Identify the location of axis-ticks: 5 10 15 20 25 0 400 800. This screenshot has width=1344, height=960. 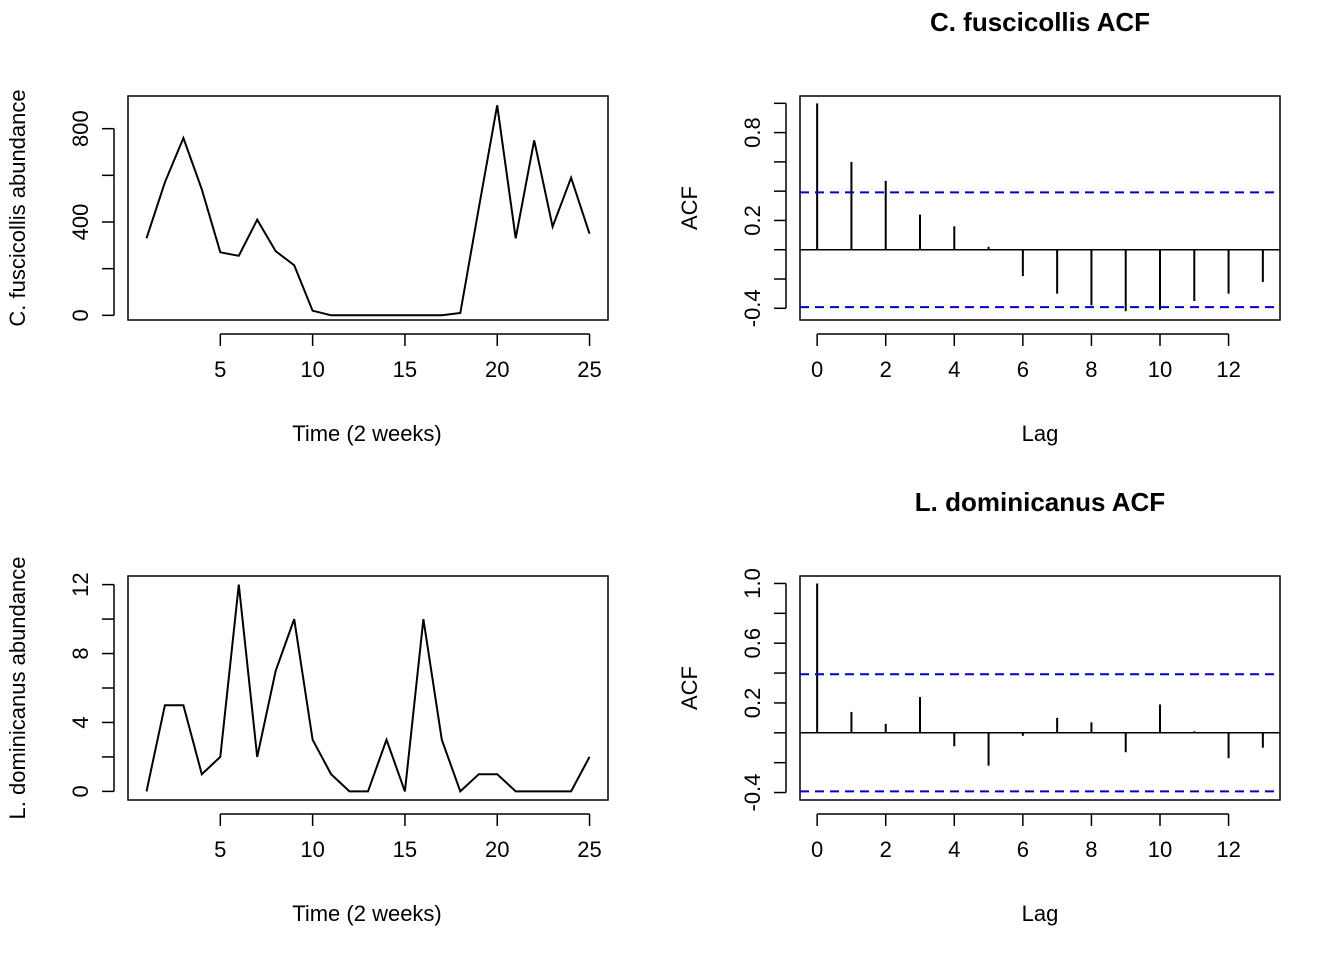
(335, 246).